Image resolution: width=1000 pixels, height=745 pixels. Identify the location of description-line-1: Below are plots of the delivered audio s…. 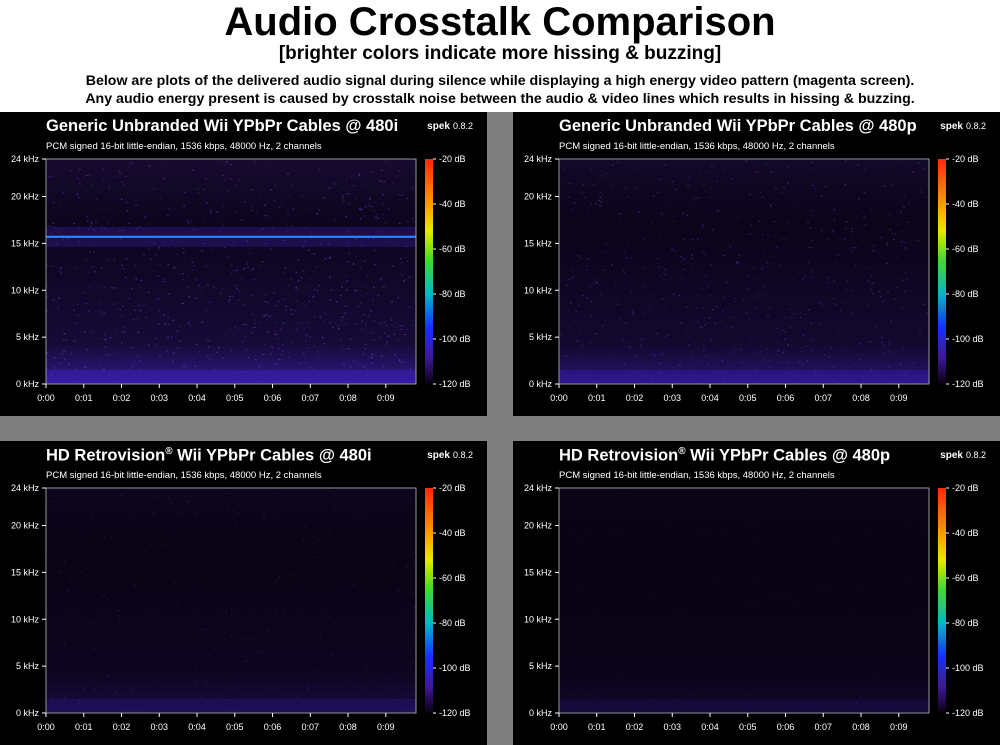
(500, 81).